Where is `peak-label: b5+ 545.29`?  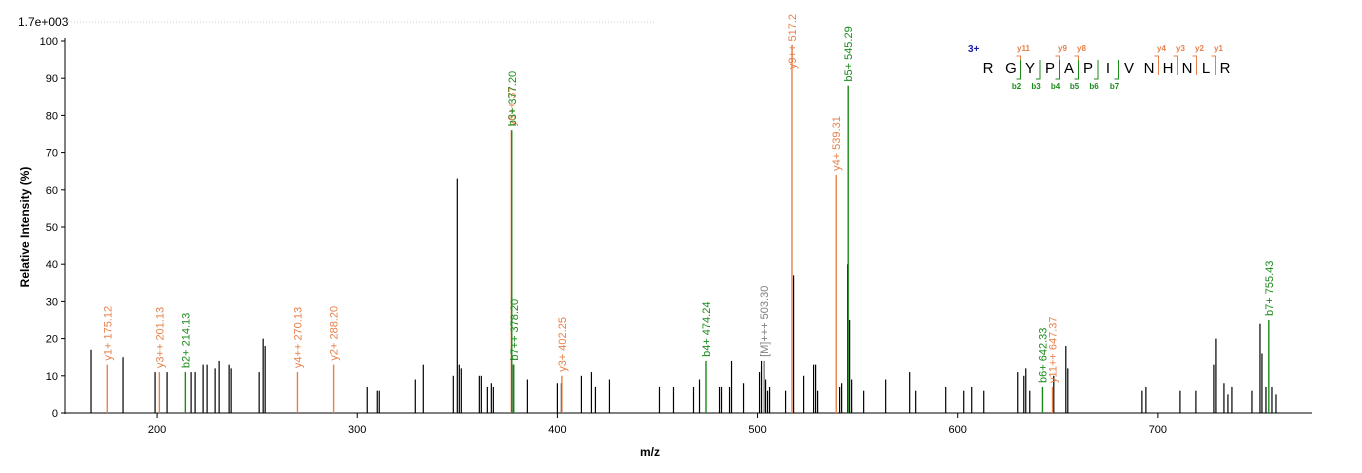
peak-label: b5+ 545.29 is located at coordinates (849, 53).